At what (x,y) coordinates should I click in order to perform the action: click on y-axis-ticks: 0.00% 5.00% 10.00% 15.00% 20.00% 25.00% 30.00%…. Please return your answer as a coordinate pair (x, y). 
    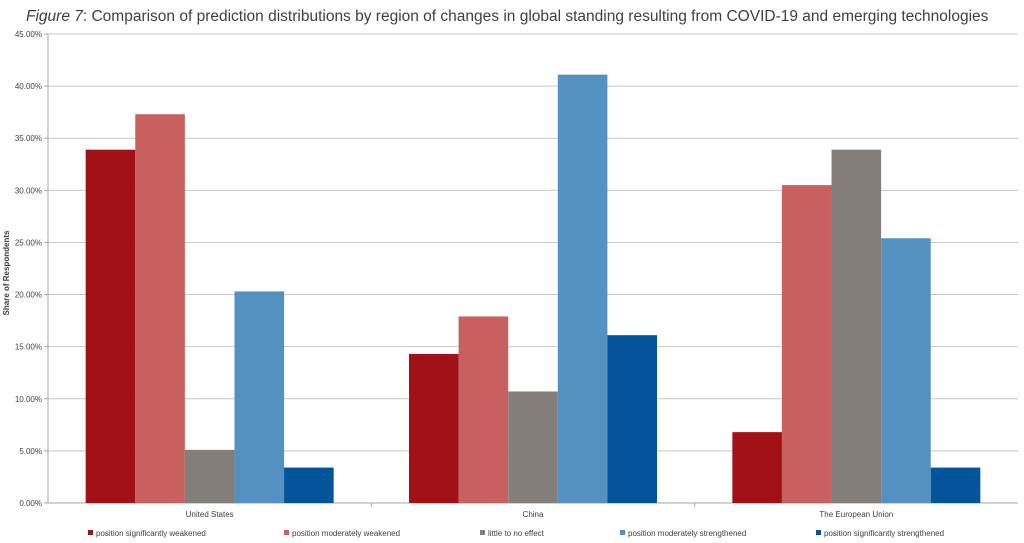
    Looking at the image, I should click on (31, 269).